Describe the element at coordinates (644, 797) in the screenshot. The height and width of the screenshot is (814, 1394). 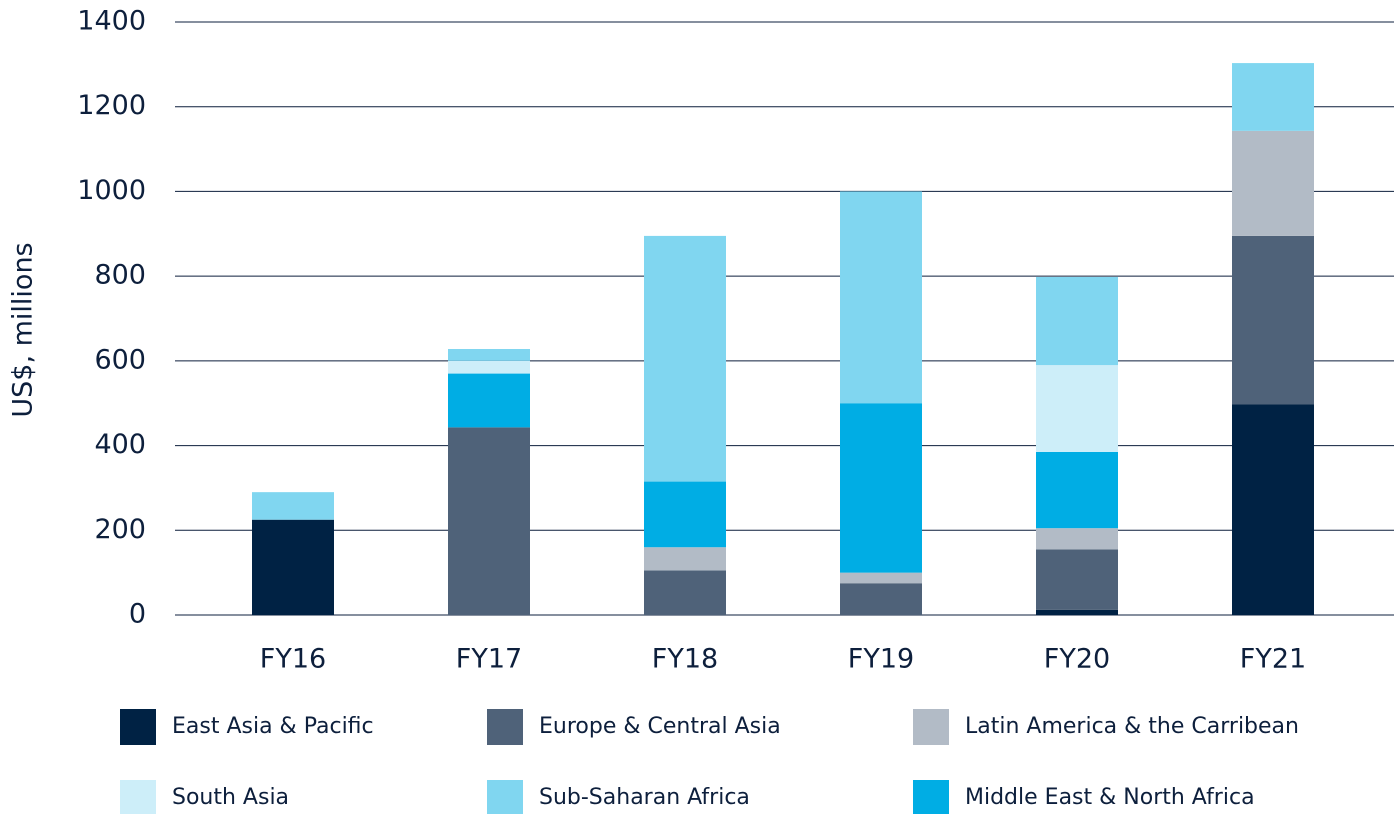
I see `legend-label: Sub-Saharan Africa` at that location.